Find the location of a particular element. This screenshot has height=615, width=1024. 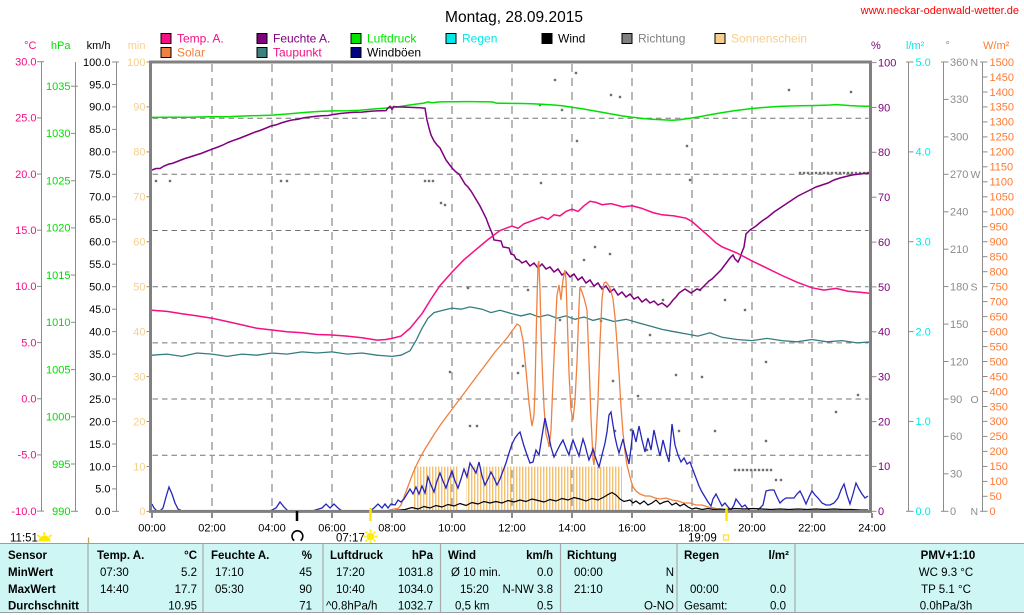

svg-text: 400 is located at coordinates (999, 392).